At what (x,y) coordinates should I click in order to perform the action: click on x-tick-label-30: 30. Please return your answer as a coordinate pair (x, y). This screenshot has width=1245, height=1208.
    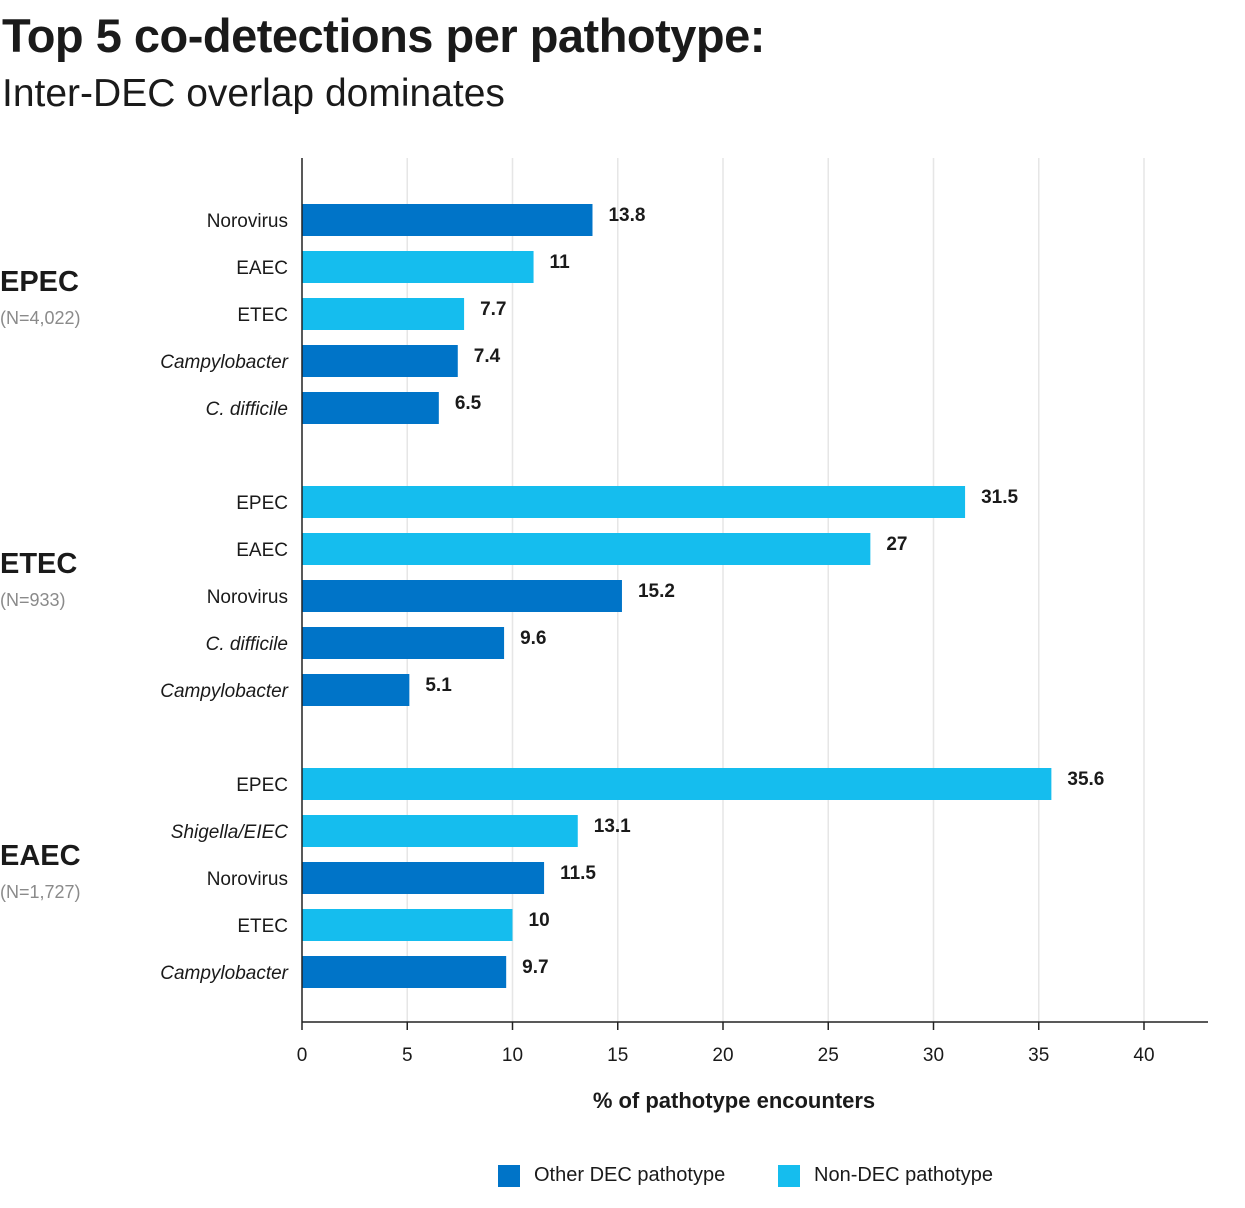
    Looking at the image, I should click on (933, 1055).